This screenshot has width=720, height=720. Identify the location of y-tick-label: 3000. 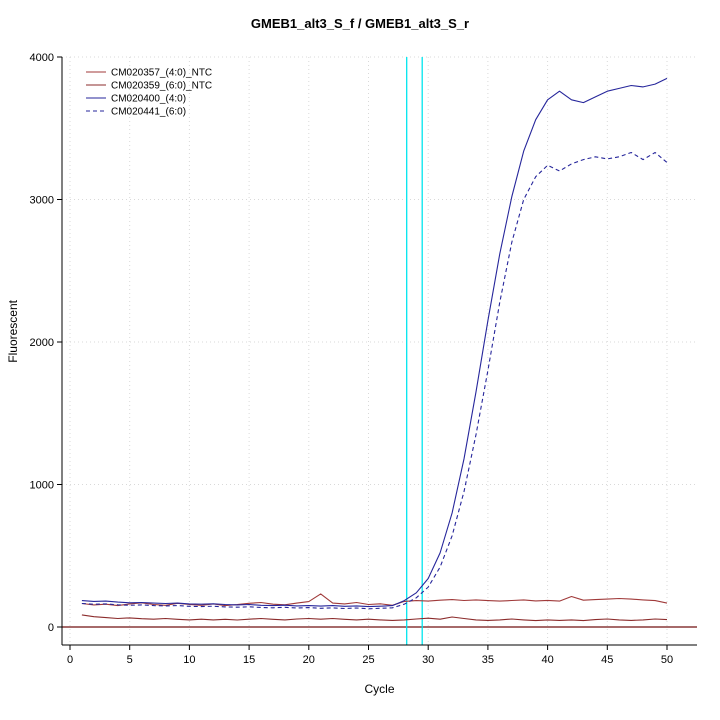
(42, 201).